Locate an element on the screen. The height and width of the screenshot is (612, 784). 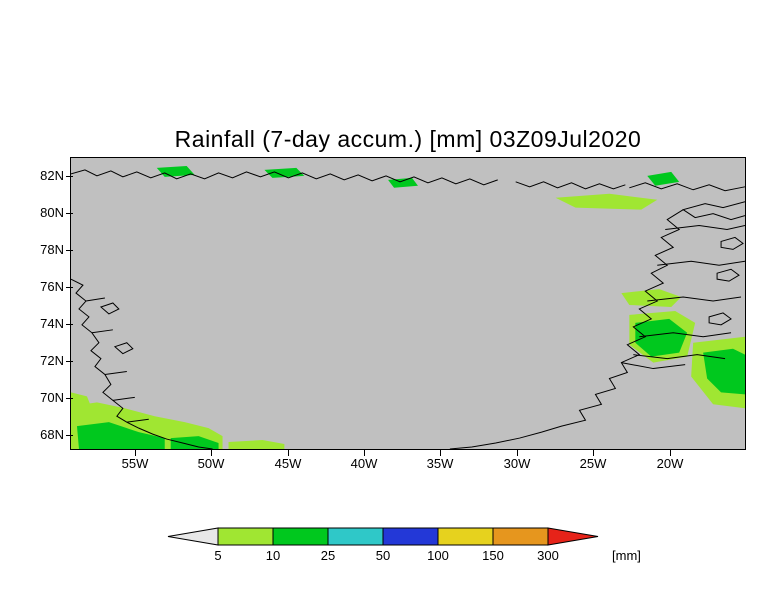
colorbar-level-label: 10 is located at coordinates (273, 555).